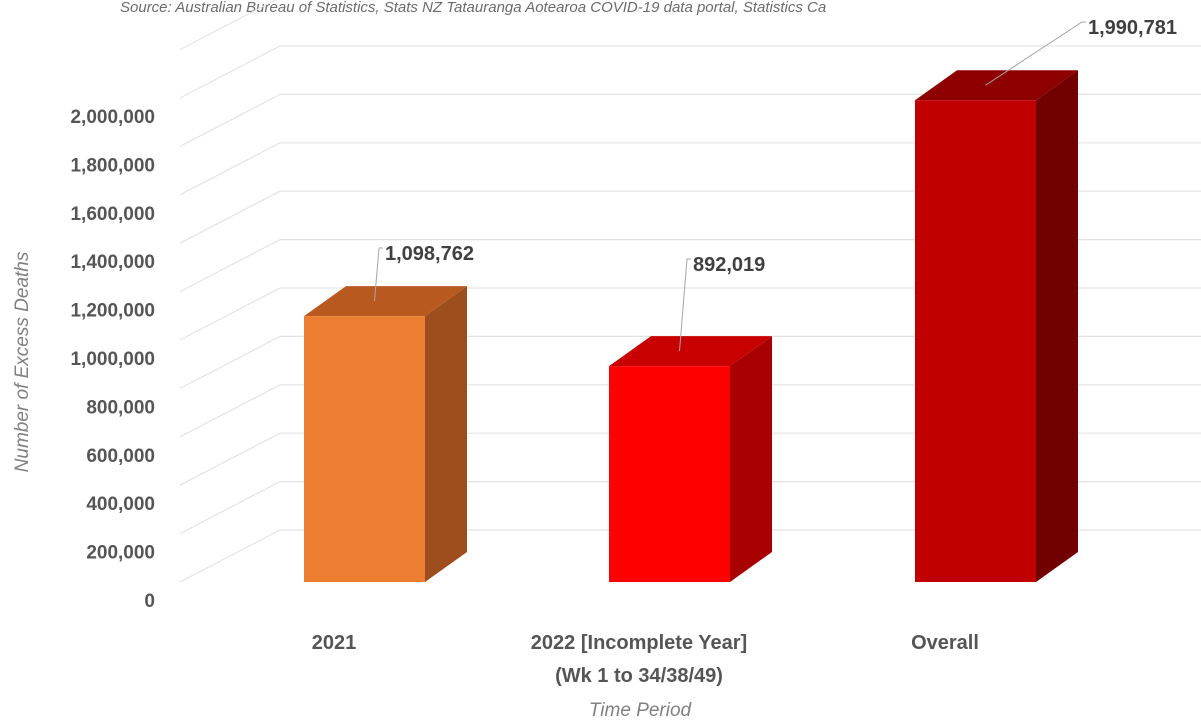  What do you see at coordinates (120, 553) in the screenshot?
I see `y-tick-label: 200,000` at bounding box center [120, 553].